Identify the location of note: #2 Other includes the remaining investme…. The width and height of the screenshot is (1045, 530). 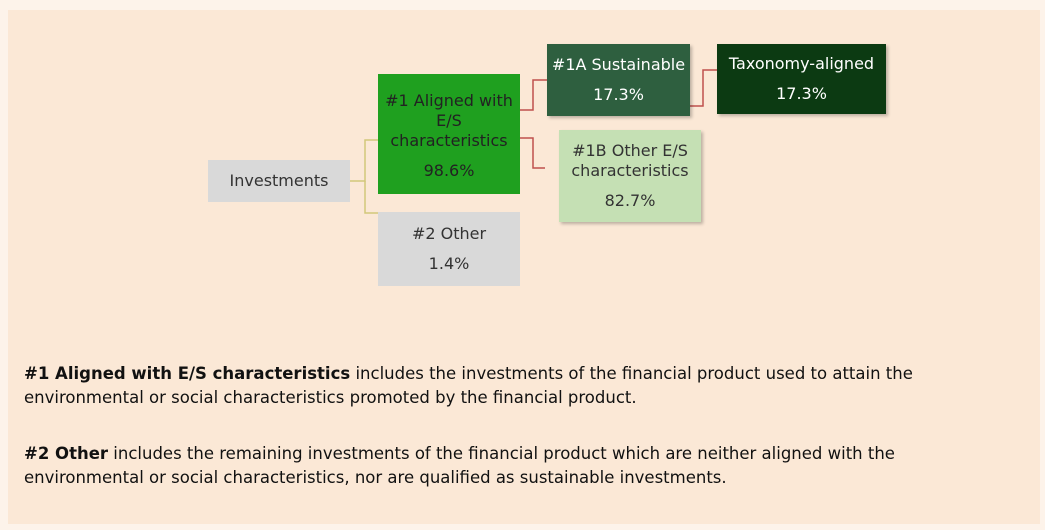
(484, 466).